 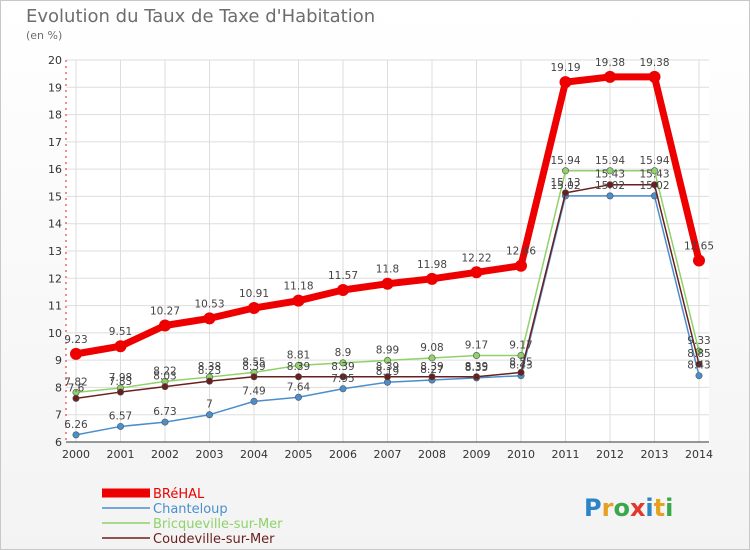 What do you see at coordinates (121, 454) in the screenshot?
I see `x-tick-label: 2001` at bounding box center [121, 454].